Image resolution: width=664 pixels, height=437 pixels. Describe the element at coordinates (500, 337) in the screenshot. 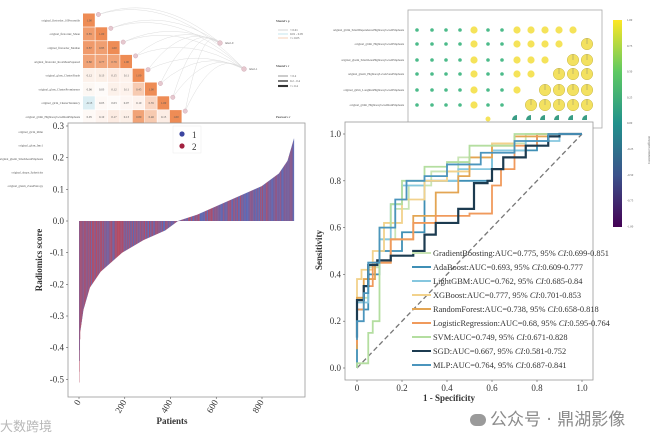

I see `legend-label: SVM:AUC=0.749, 95% CI:0.671-0.828` at that location.